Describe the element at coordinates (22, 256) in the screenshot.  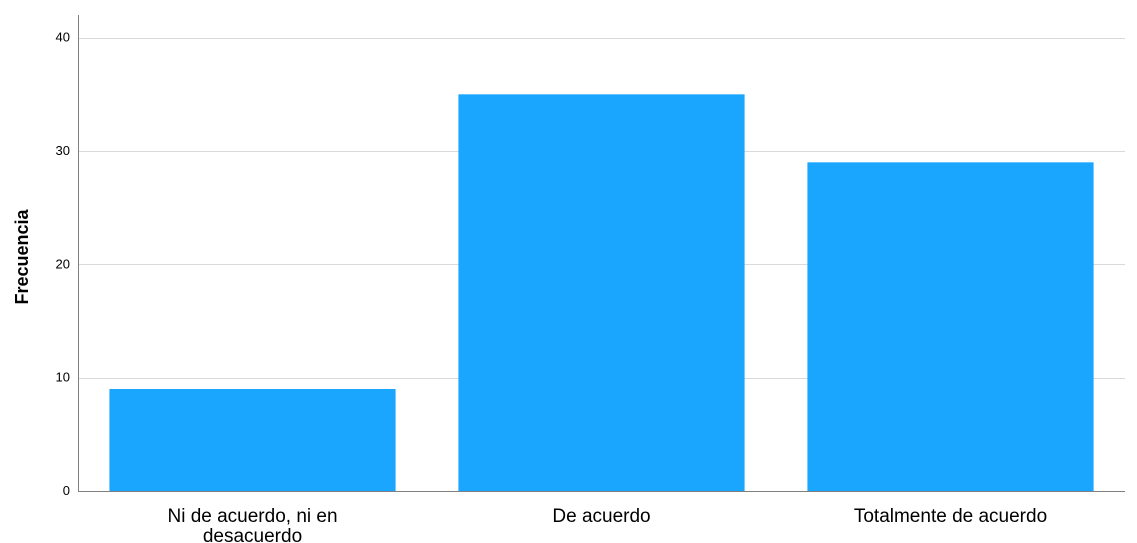
I see `y-axis-title: Frecuencia` at that location.